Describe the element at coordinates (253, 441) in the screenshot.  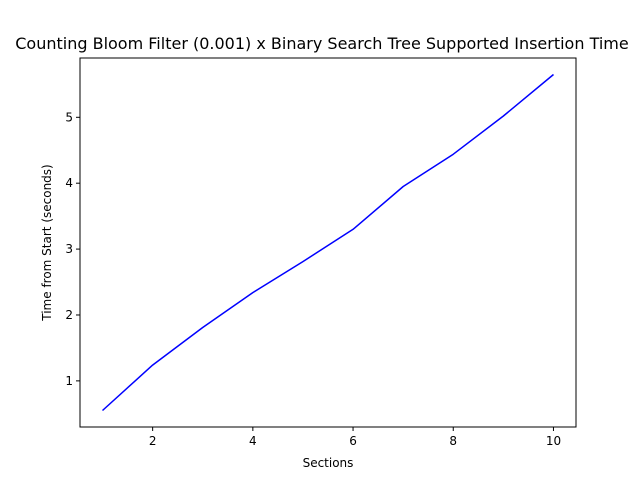
I see `x-tick-label: 4` at that location.